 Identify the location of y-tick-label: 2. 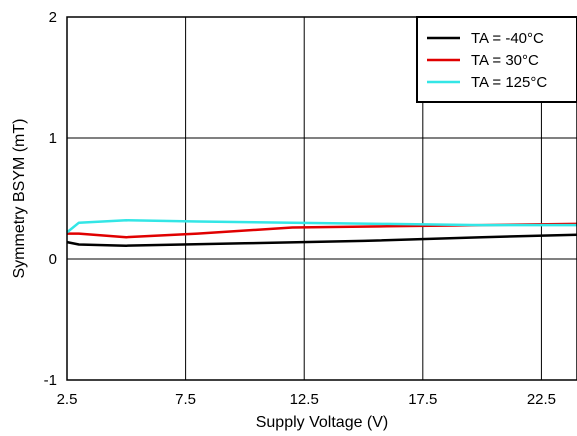
(53, 17).